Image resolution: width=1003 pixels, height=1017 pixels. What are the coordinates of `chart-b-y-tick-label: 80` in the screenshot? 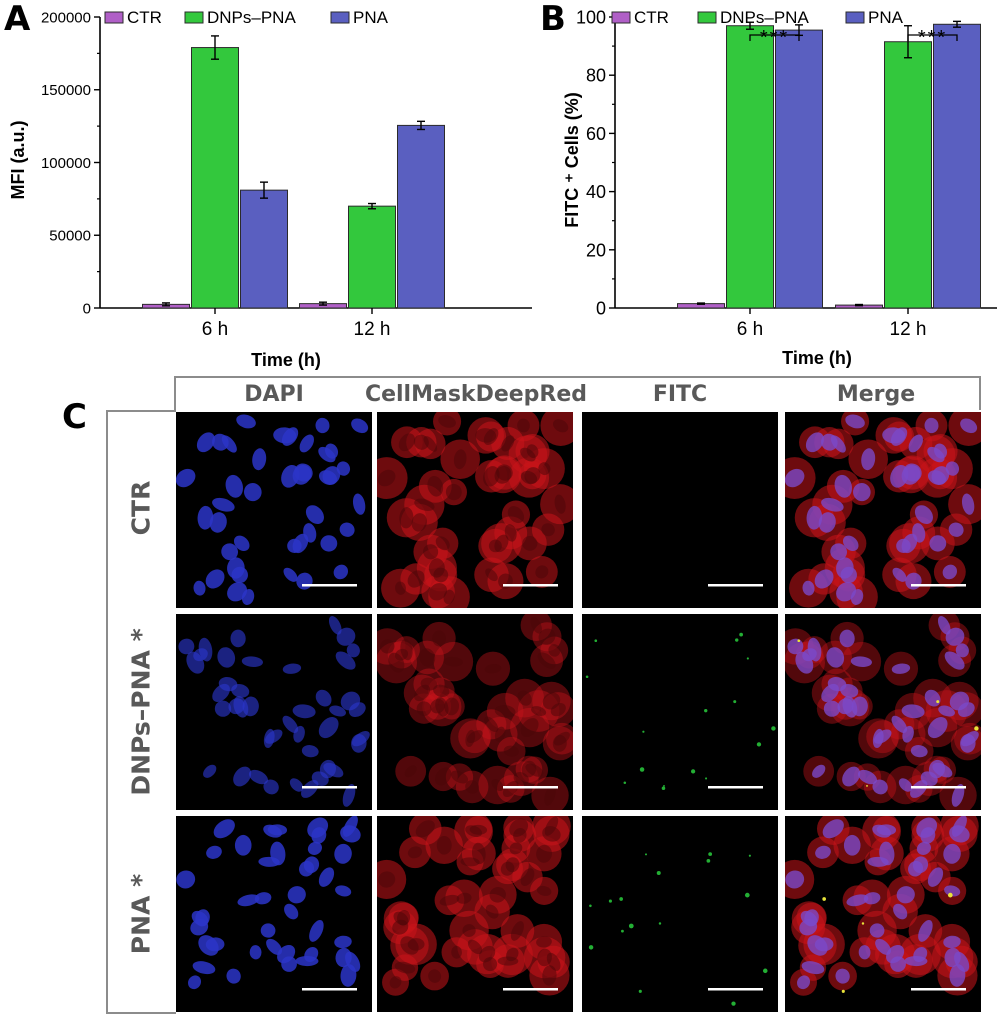 It's located at (596, 76).